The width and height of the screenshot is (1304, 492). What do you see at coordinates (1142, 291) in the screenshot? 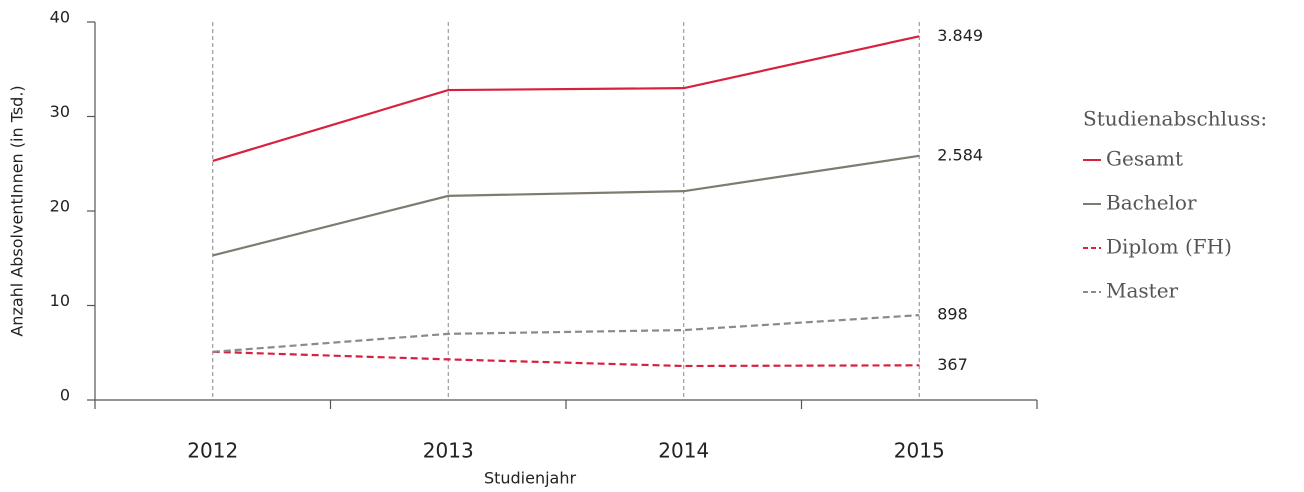
I see `legend-label: Master` at bounding box center [1142, 291].